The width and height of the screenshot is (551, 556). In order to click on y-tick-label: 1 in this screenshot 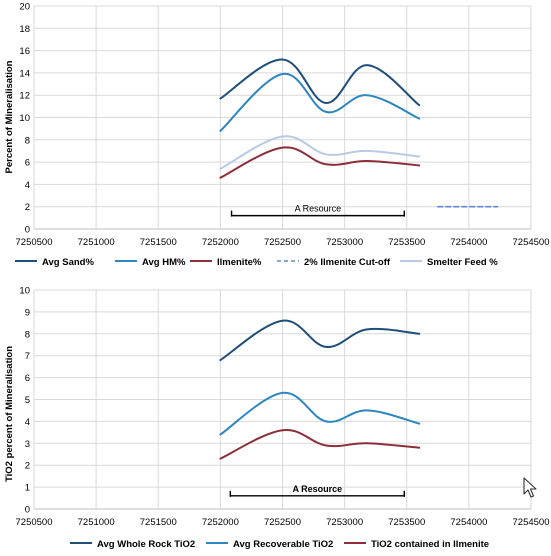, I will do `click(27, 488)`.